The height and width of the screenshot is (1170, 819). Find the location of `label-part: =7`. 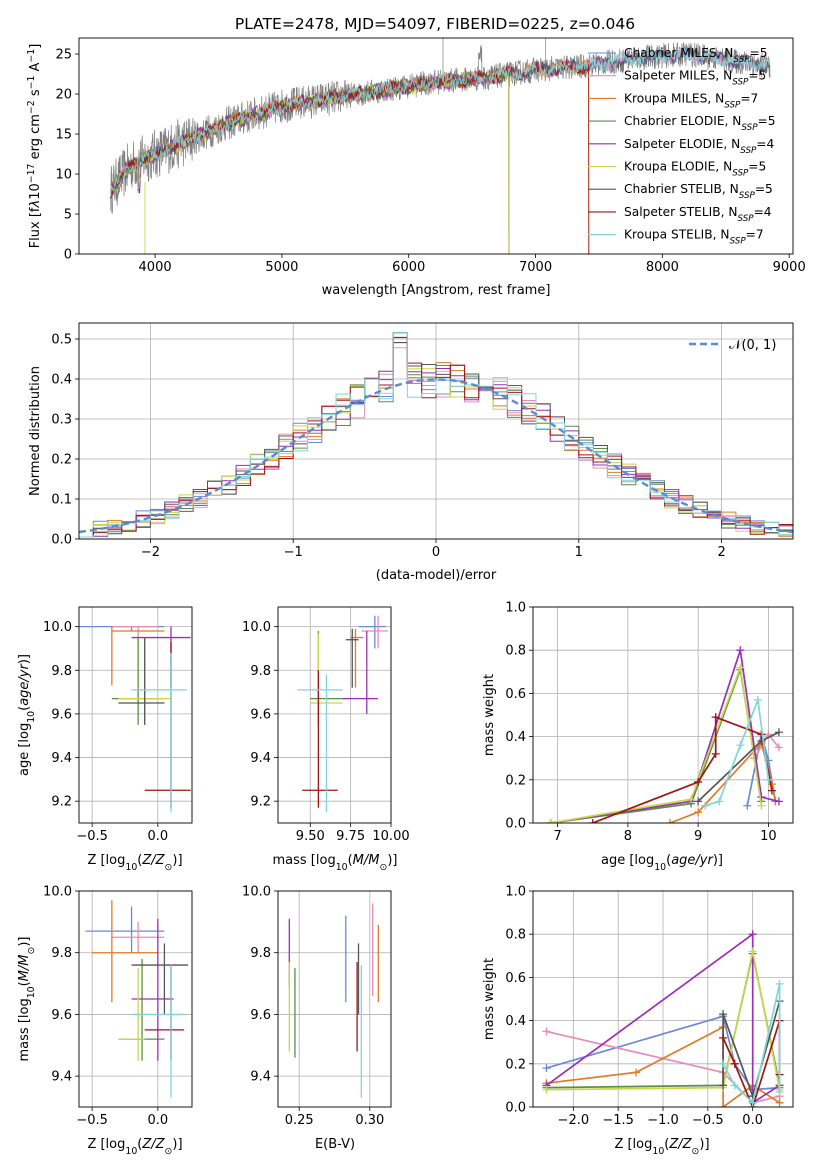

label-part: =7 is located at coordinates (749, 98).